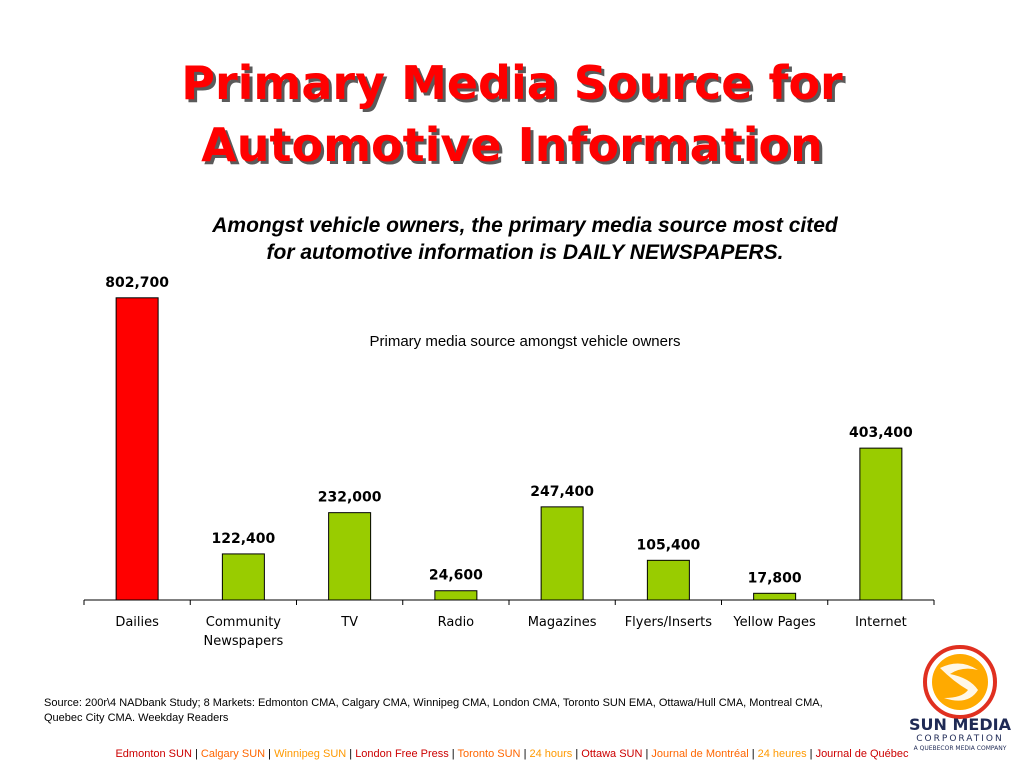 The width and height of the screenshot is (1024, 768). I want to click on data-label: 122,400, so click(243, 539).